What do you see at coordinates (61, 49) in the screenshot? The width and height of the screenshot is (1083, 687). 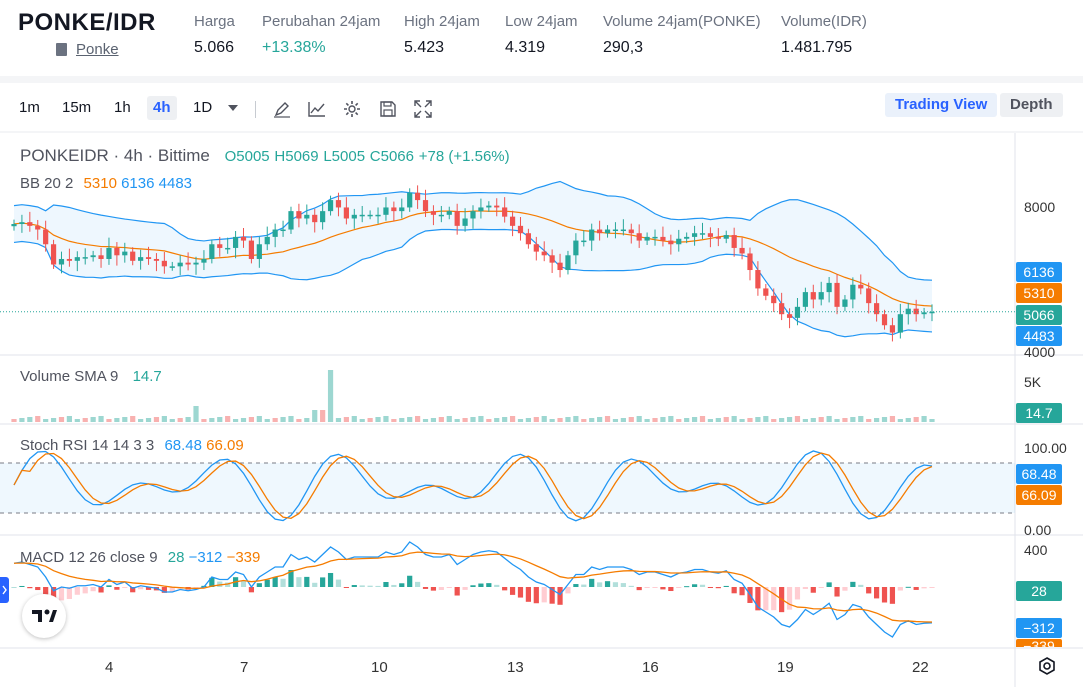 I see `book-icon` at bounding box center [61, 49].